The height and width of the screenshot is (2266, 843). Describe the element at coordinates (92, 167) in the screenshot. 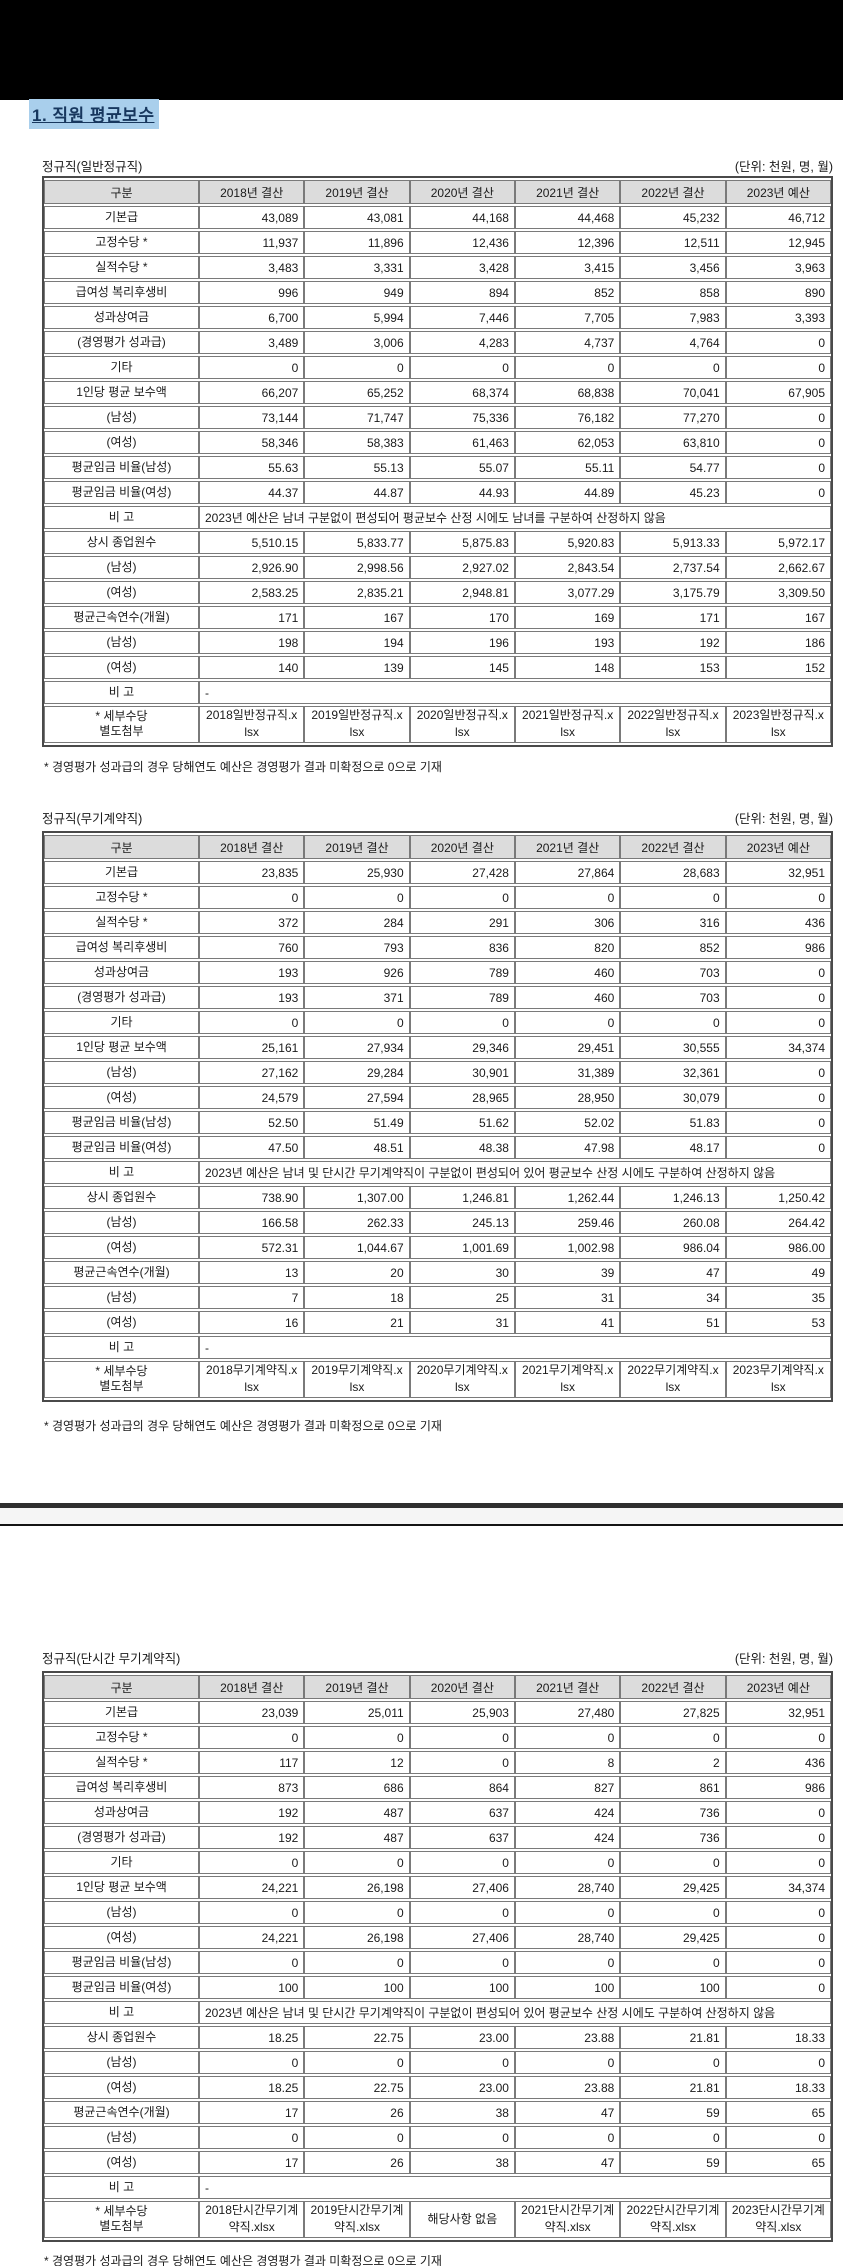

I see `section-label: 정규직(일반정규직)` at that location.